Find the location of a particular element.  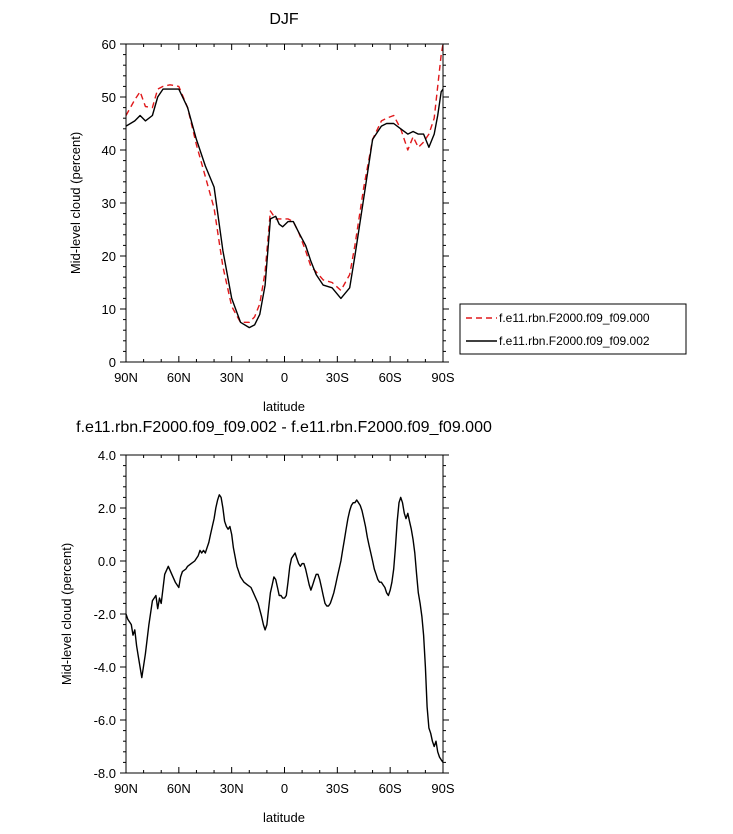

top-x-tick-label: 90N is located at coordinates (126, 377).